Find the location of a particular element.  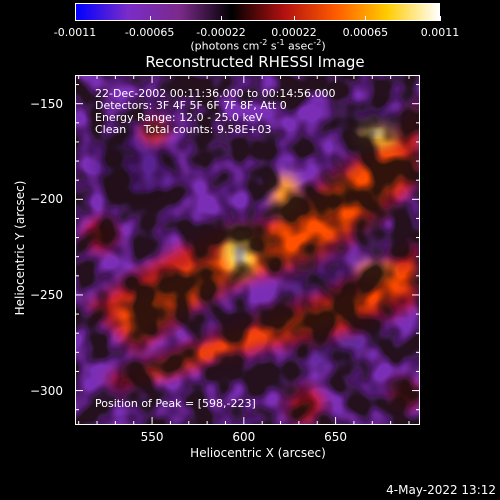

colorbar-tick-label: 0.00022 is located at coordinates (294, 32).